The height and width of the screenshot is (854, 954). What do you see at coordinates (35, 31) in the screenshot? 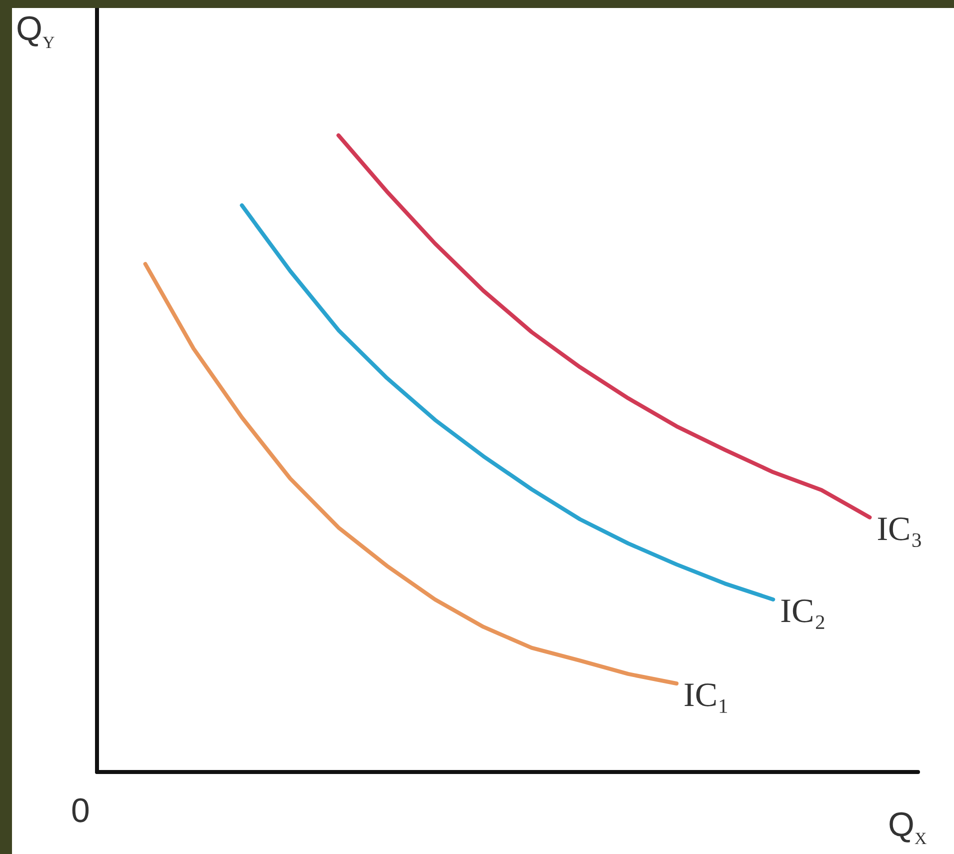
I see `y-axis-title: Q$_{Y}$` at bounding box center [35, 31].